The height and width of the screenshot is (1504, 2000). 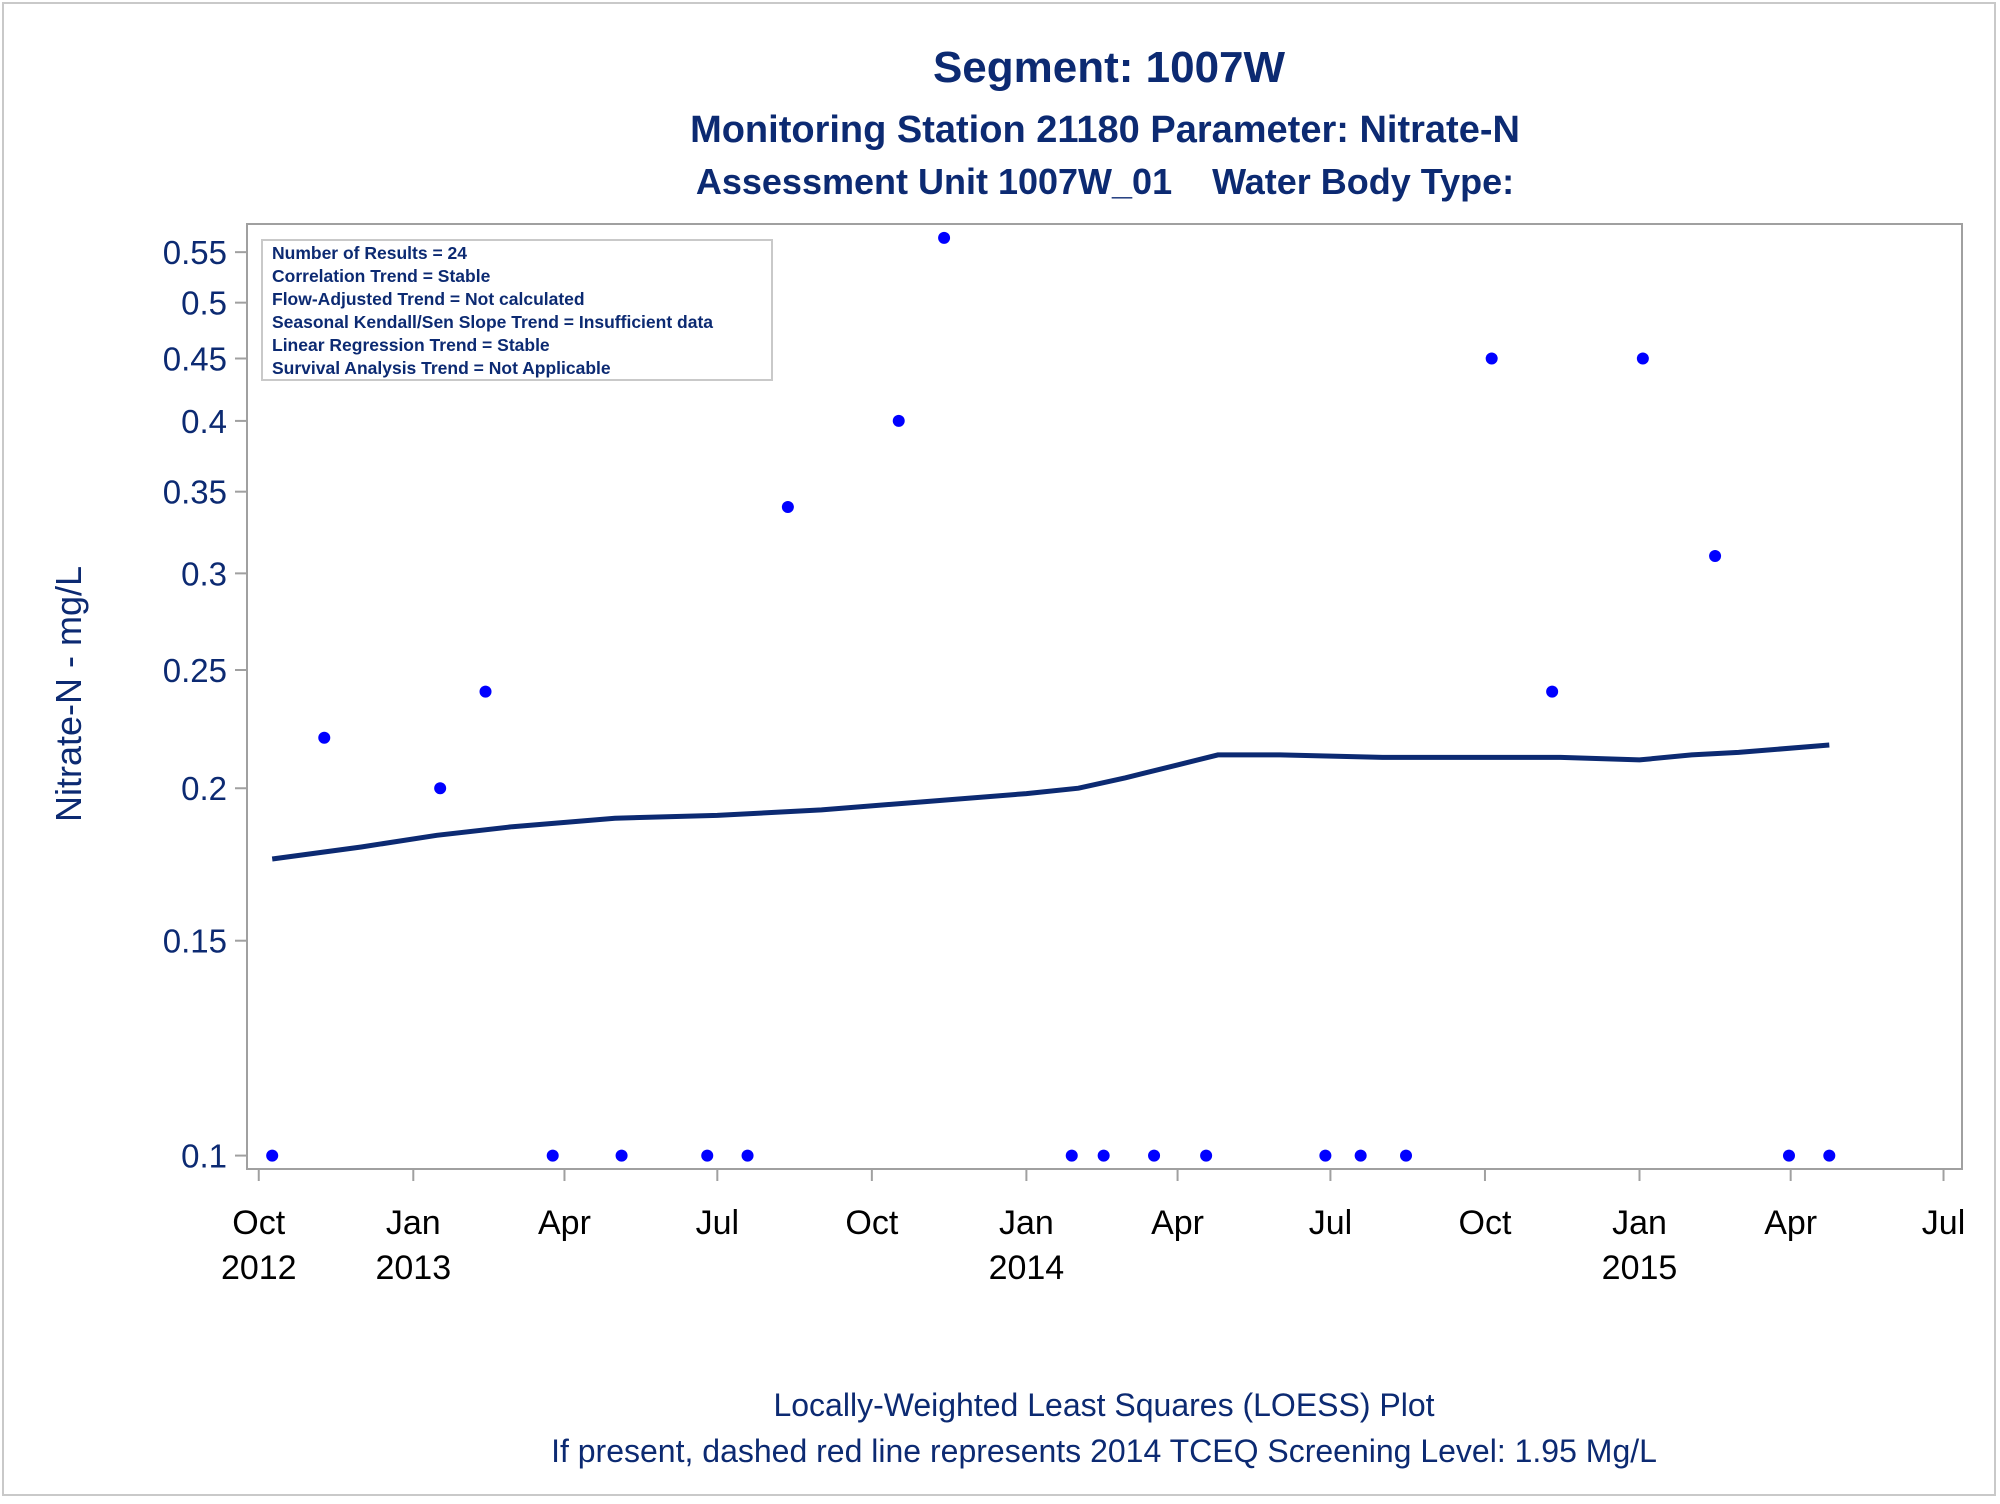 What do you see at coordinates (428, 299) in the screenshot?
I see `stats-line-flow-adjusted: Flow-Adjusted Trend = Not calculated` at bounding box center [428, 299].